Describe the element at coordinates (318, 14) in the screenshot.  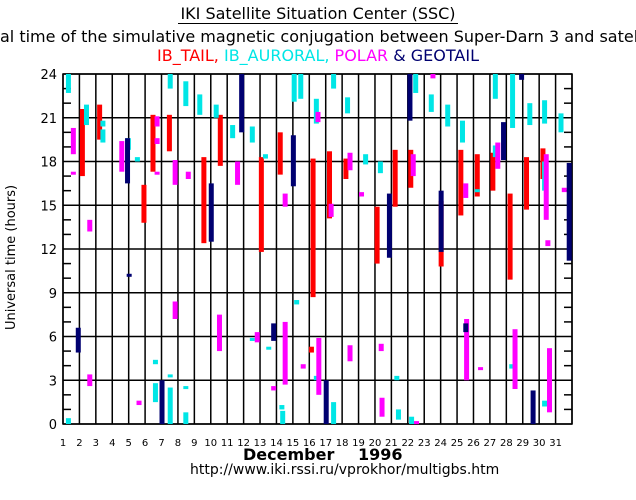
I see `chart-title: IKI Satellite Situation Center (SSC)` at that location.